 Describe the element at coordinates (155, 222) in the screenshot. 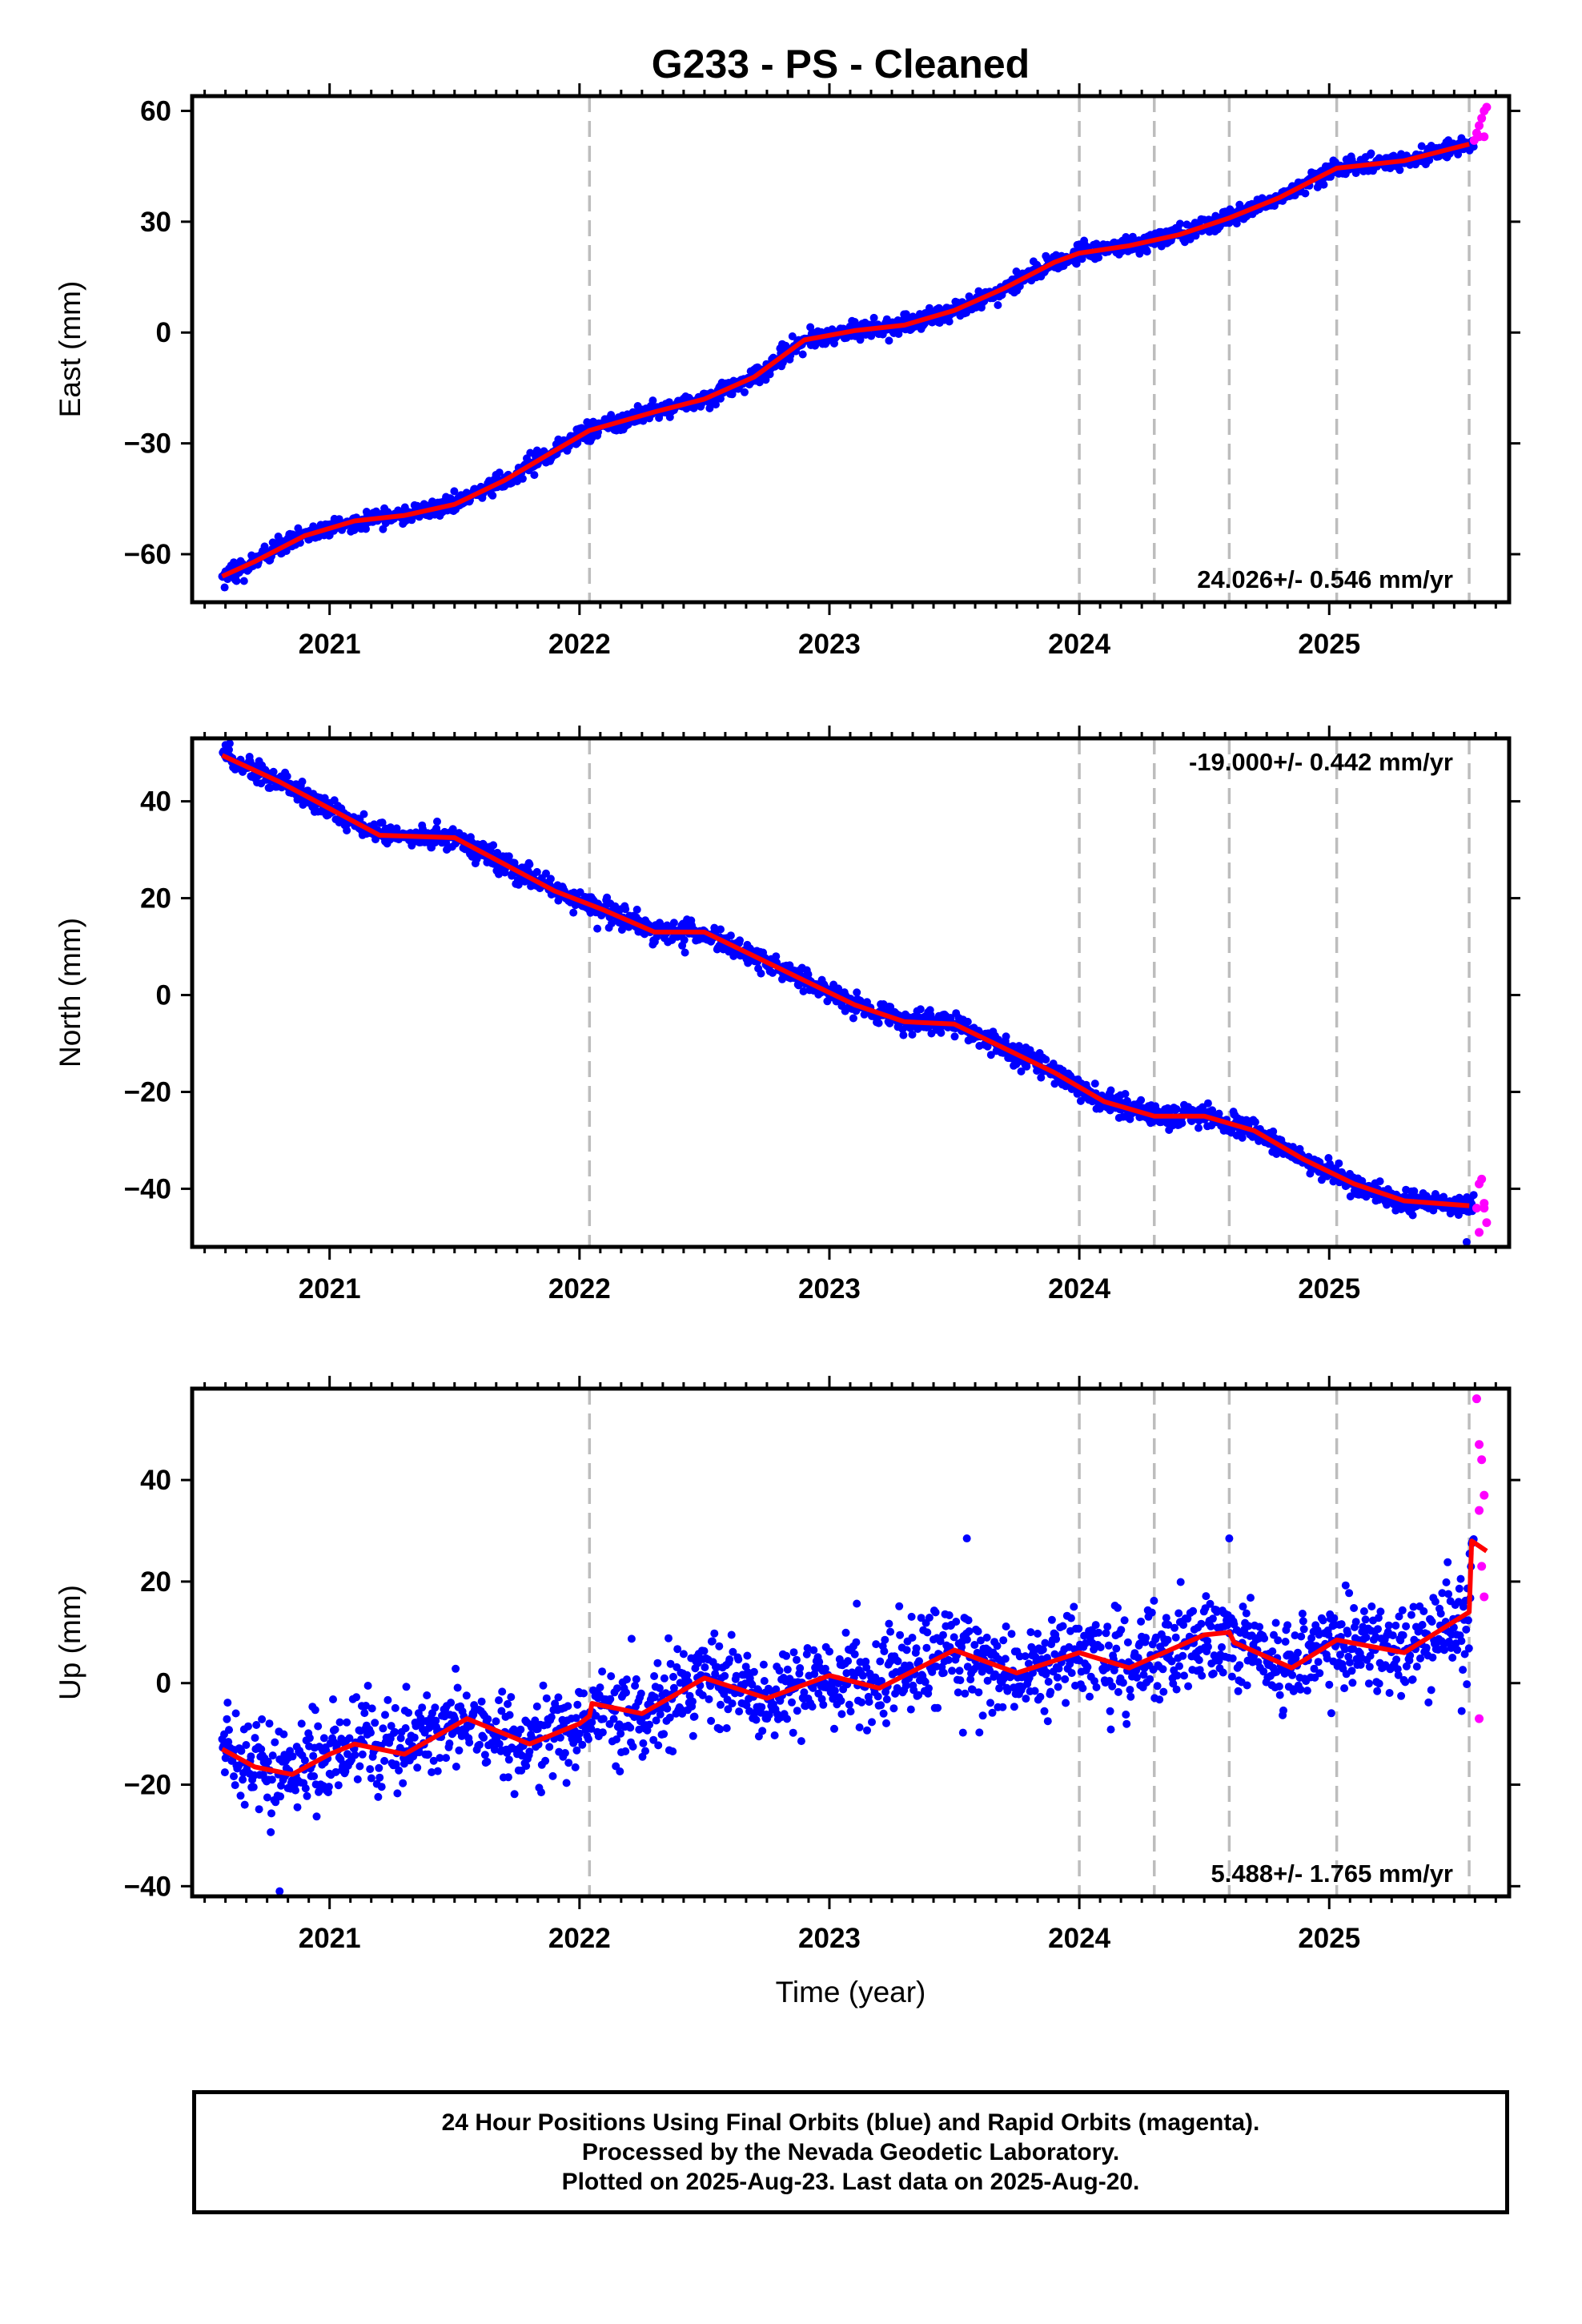

I see `east-ytick-label: 30` at that location.